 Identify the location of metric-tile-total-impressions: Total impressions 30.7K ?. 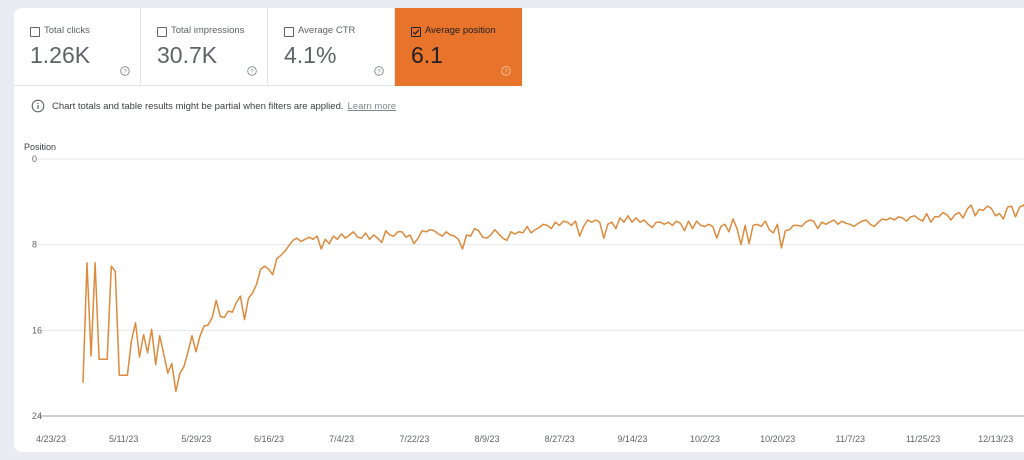
(204, 47).